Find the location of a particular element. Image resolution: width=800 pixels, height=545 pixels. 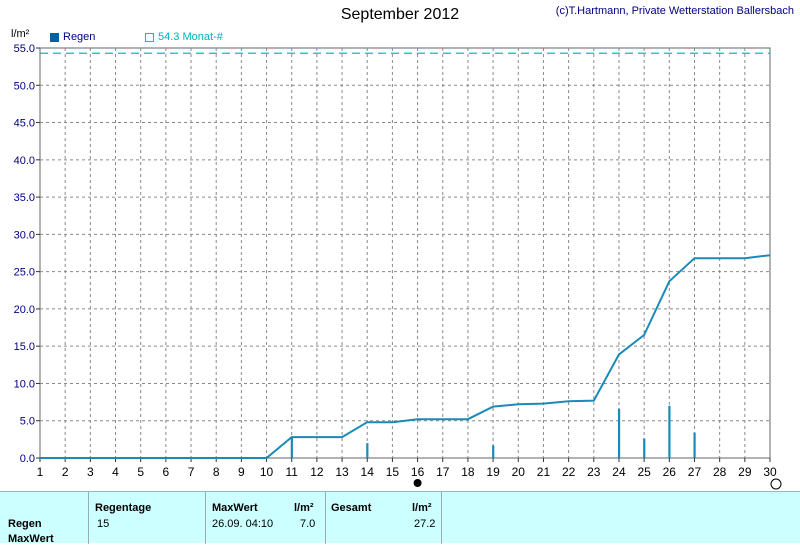

x-tick-label: 16 is located at coordinates (418, 472).